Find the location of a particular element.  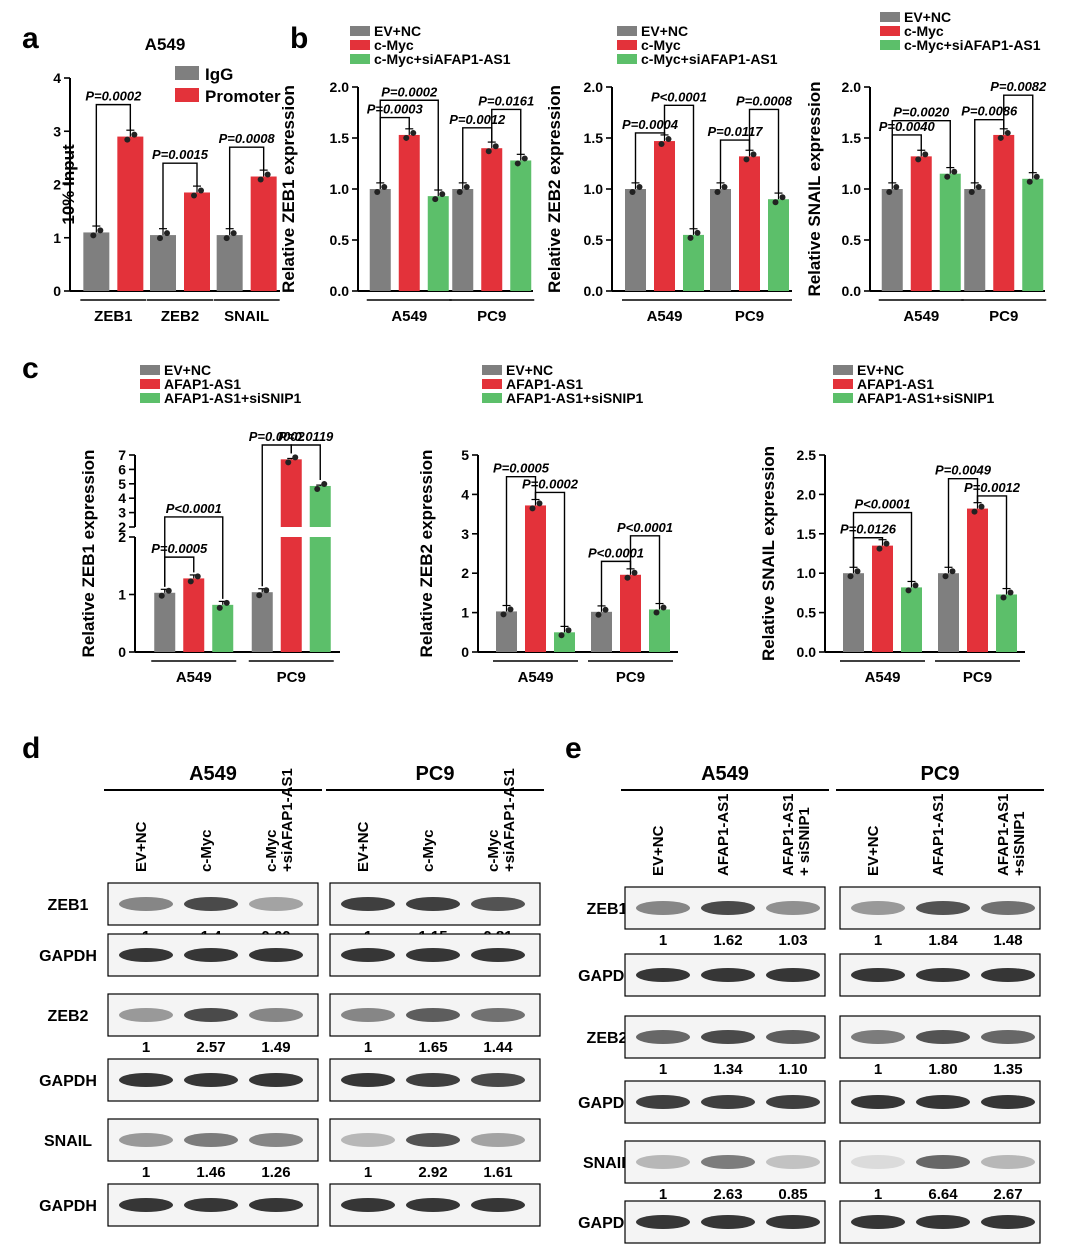

y-tick-label: 7 is located at coordinates (122, 455).